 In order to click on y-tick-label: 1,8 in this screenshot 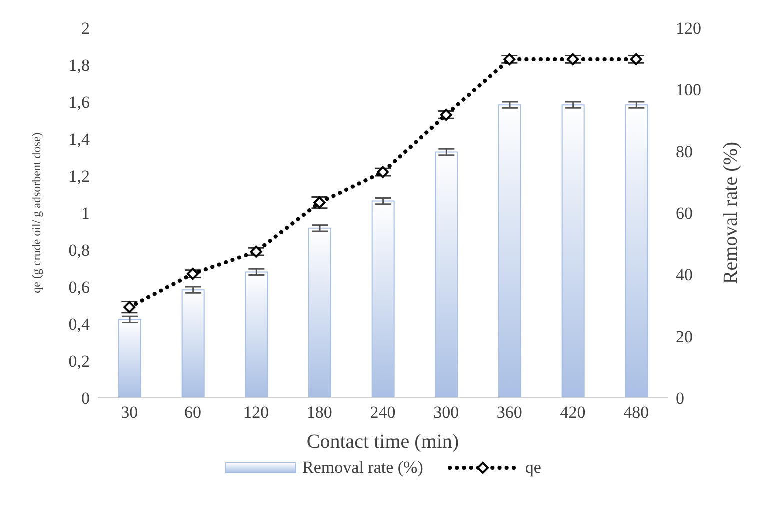, I will do `click(79, 66)`.